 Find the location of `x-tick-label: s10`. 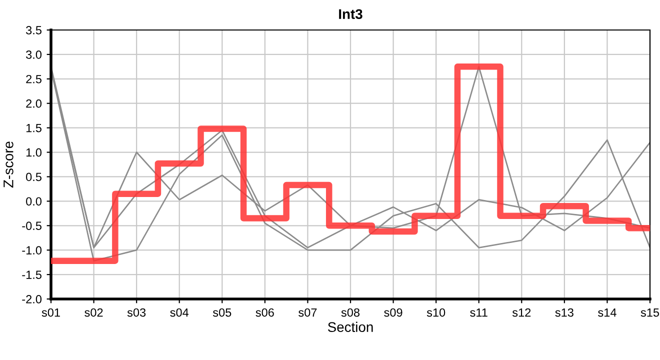

x-tick-label: s10 is located at coordinates (436, 312).